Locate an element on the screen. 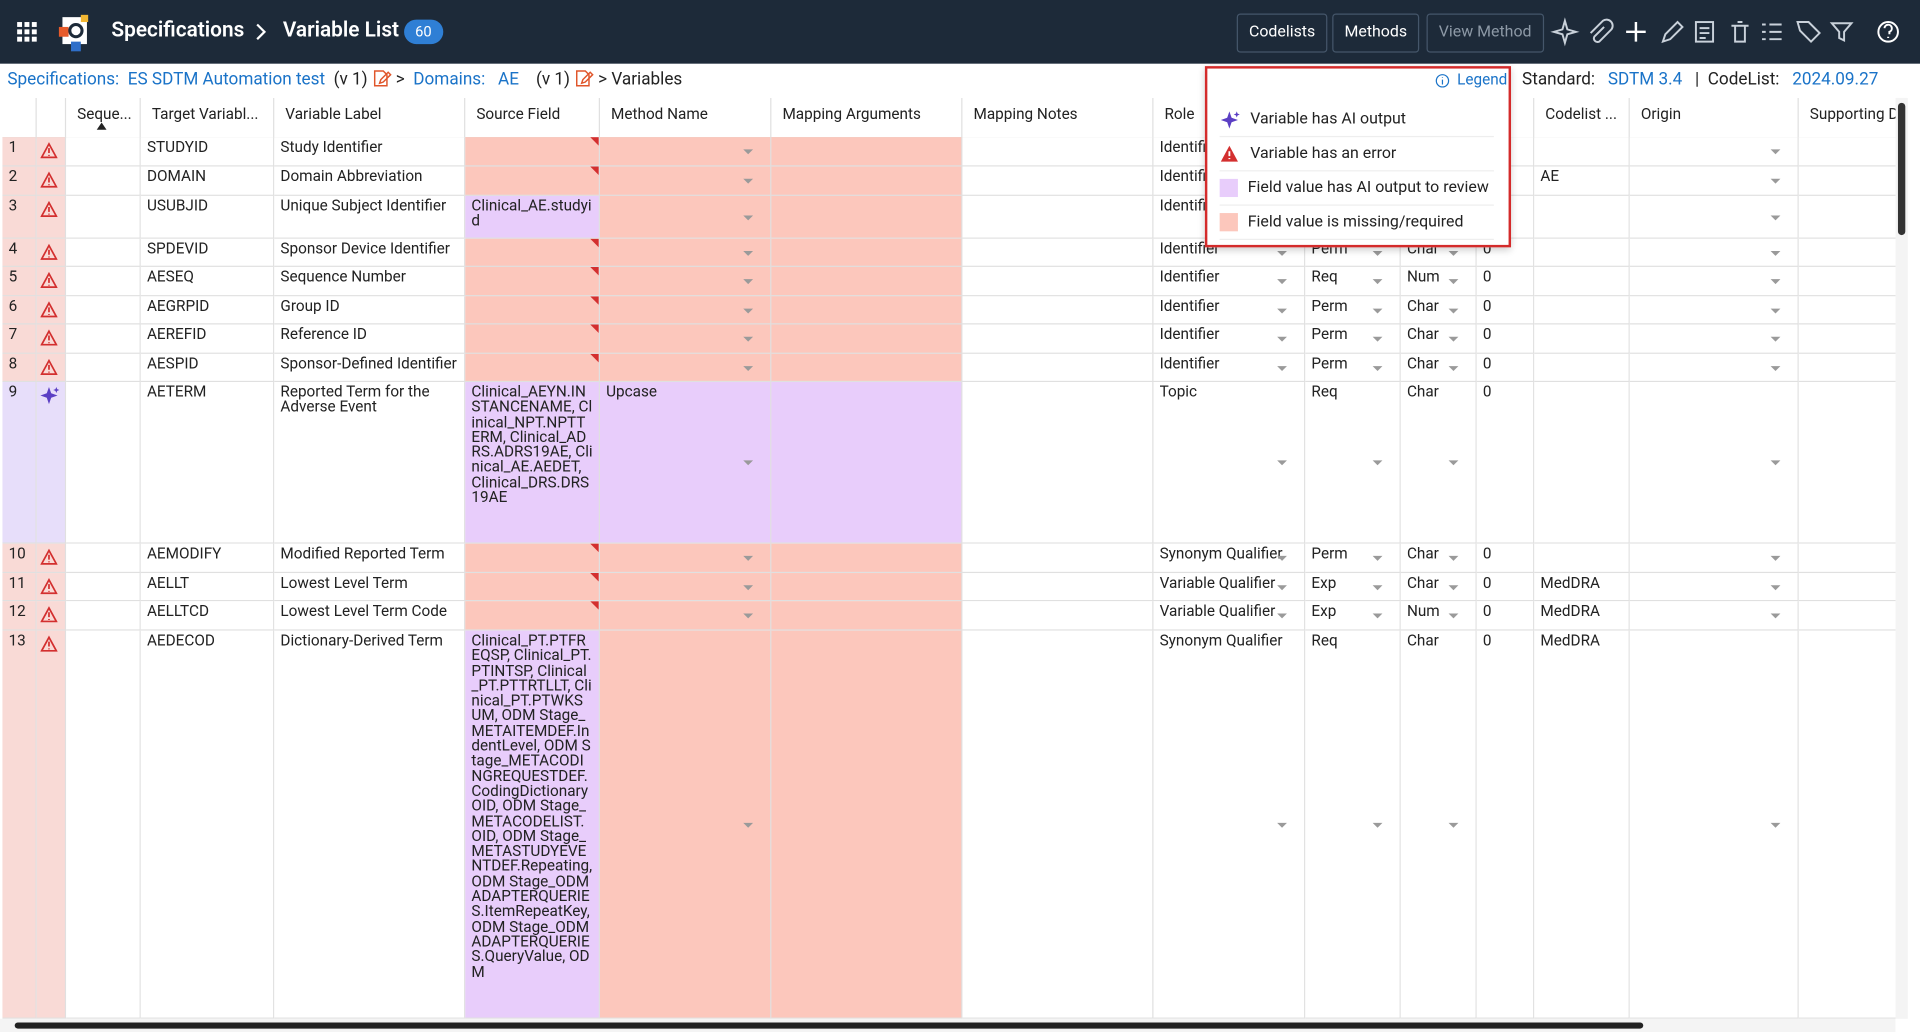  target-variable: AESEQ is located at coordinates (207, 281).